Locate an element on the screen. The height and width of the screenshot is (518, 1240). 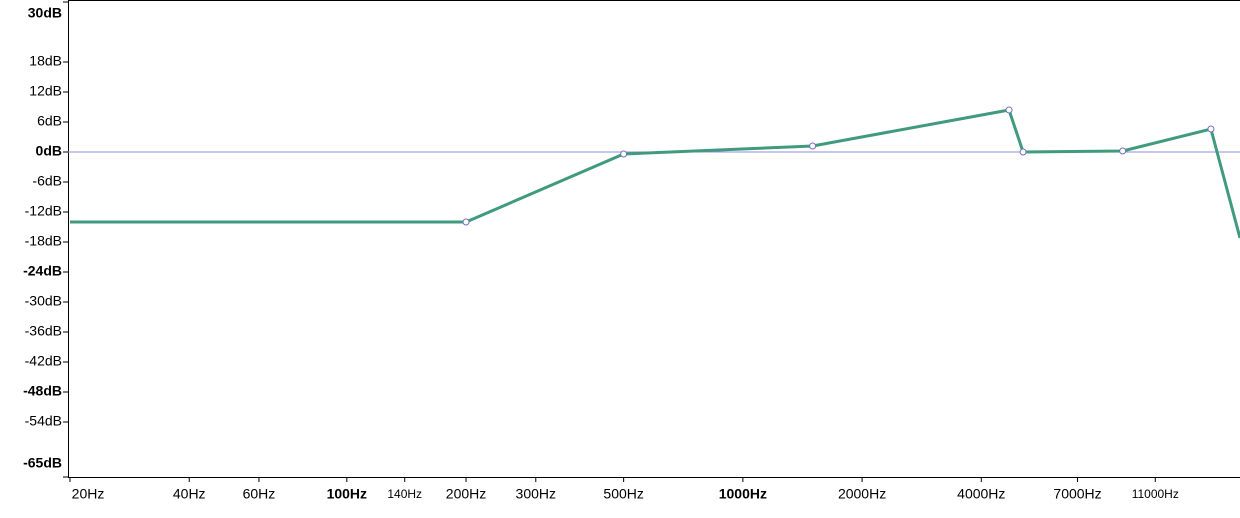
x-tick-label: 4000Hz is located at coordinates (981, 494).